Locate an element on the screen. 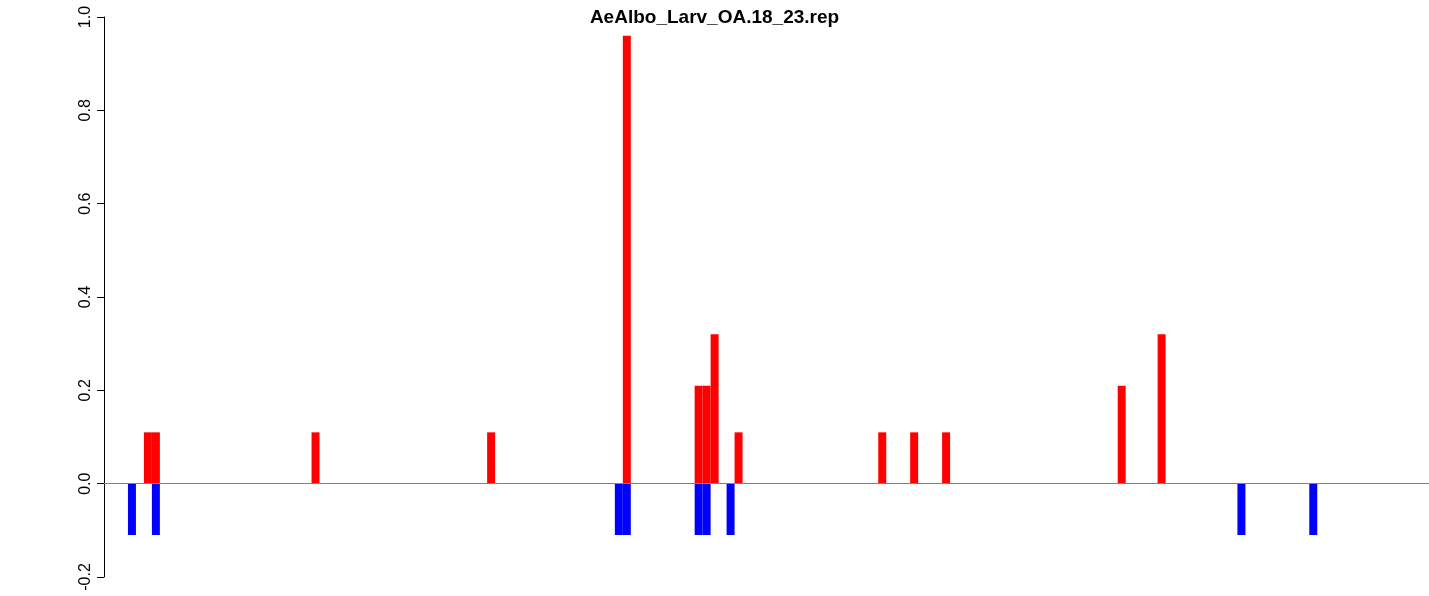  y-tick-label: 1.0 is located at coordinates (84, 17).